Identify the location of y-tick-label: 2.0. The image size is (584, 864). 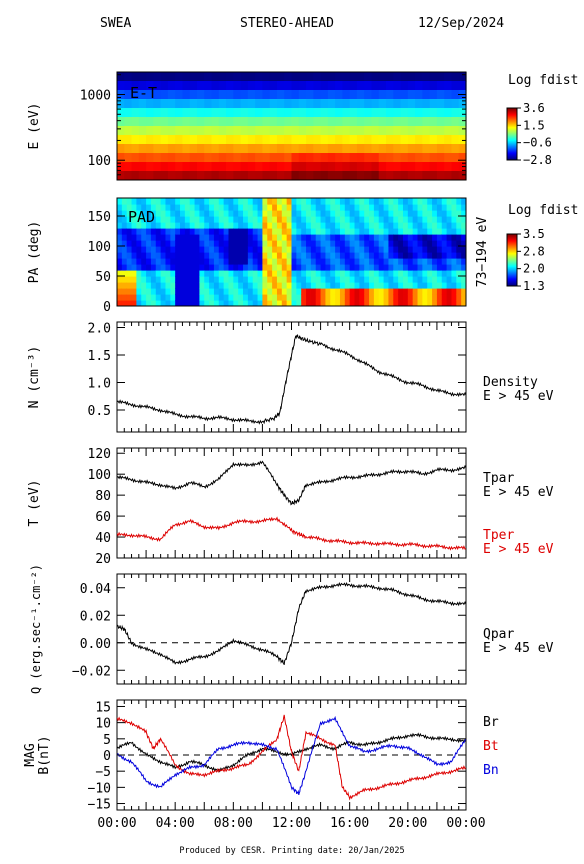
(99, 329).